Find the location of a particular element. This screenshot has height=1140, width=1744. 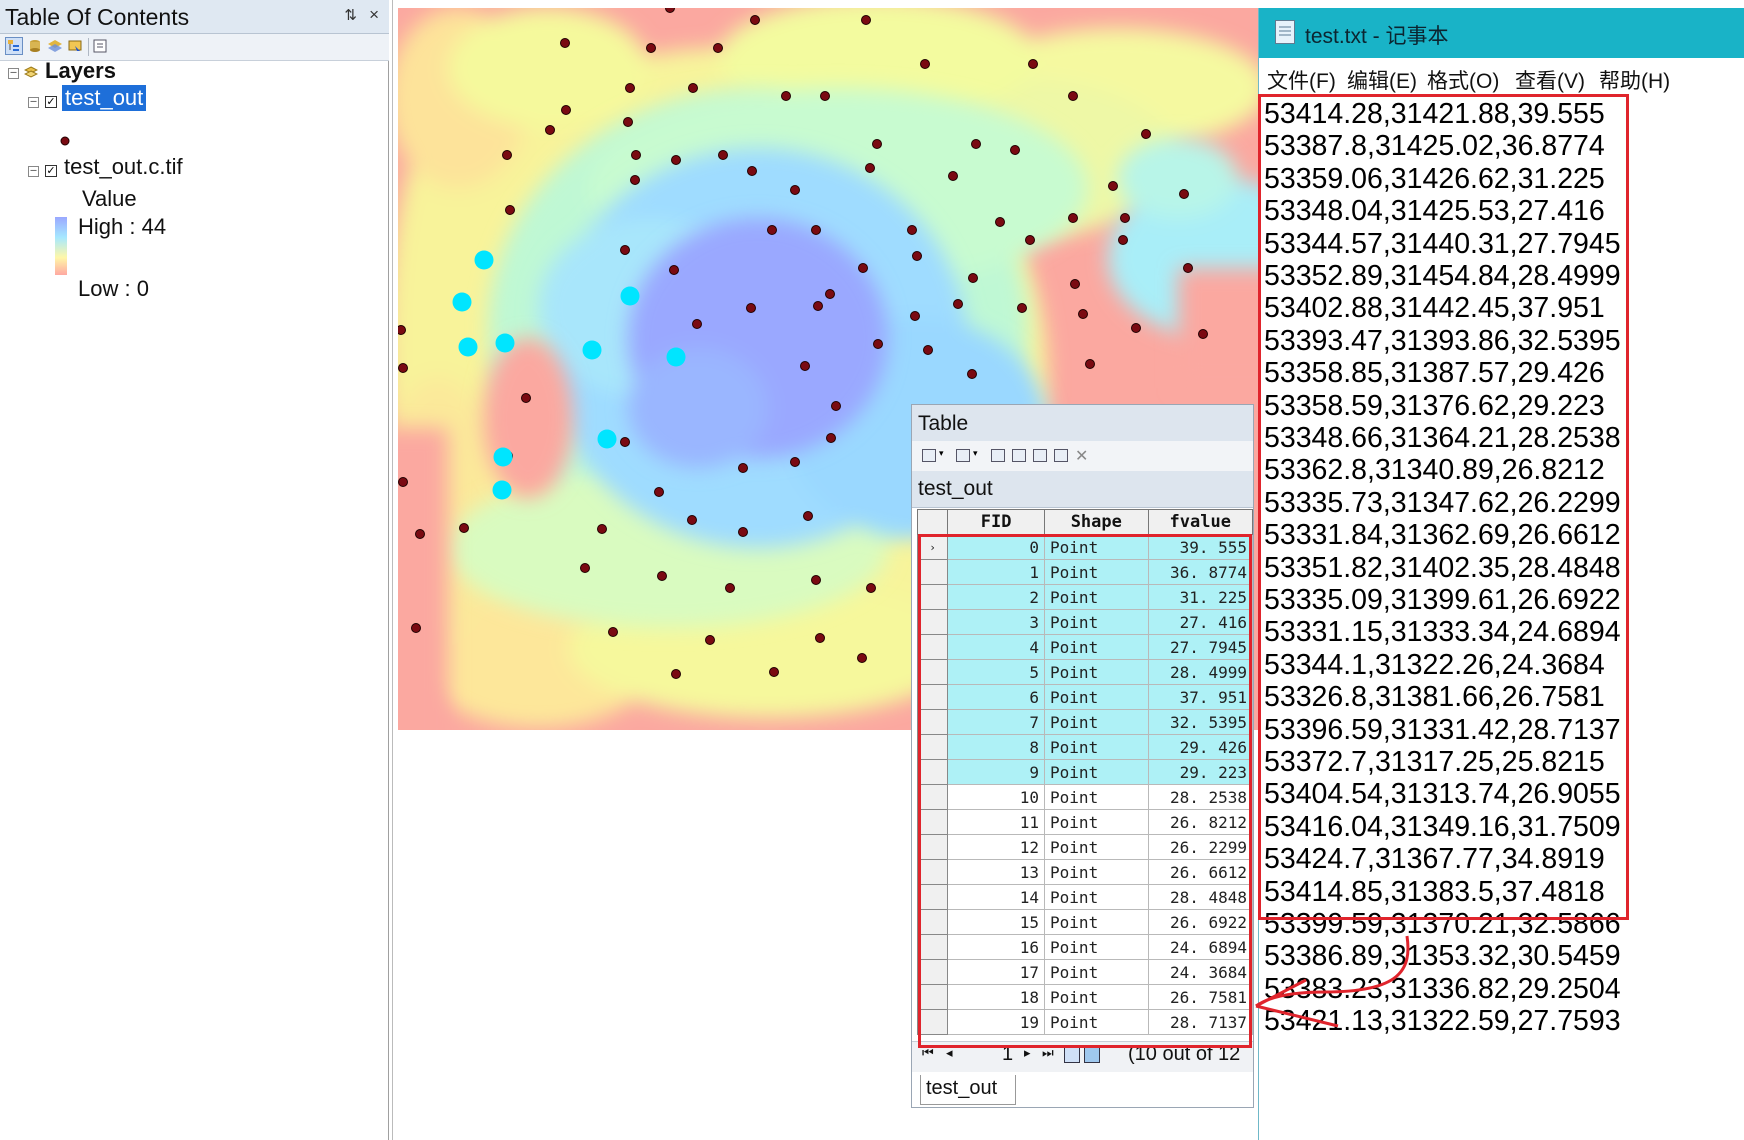

cell-fid: 0 is located at coordinates (996, 547).